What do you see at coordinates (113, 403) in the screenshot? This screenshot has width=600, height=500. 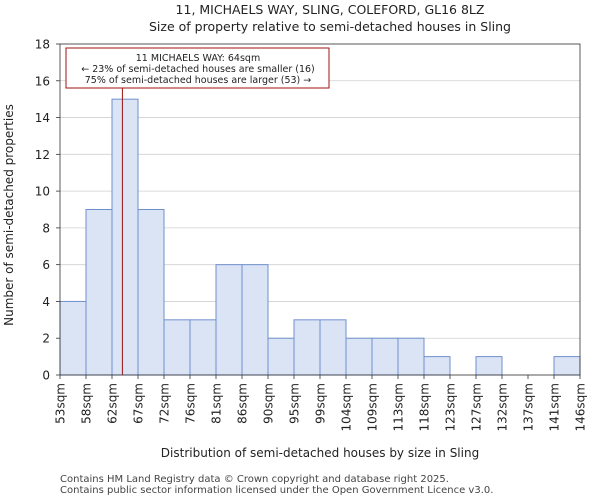 I see `x-tick-label: 62sqm` at bounding box center [113, 403].